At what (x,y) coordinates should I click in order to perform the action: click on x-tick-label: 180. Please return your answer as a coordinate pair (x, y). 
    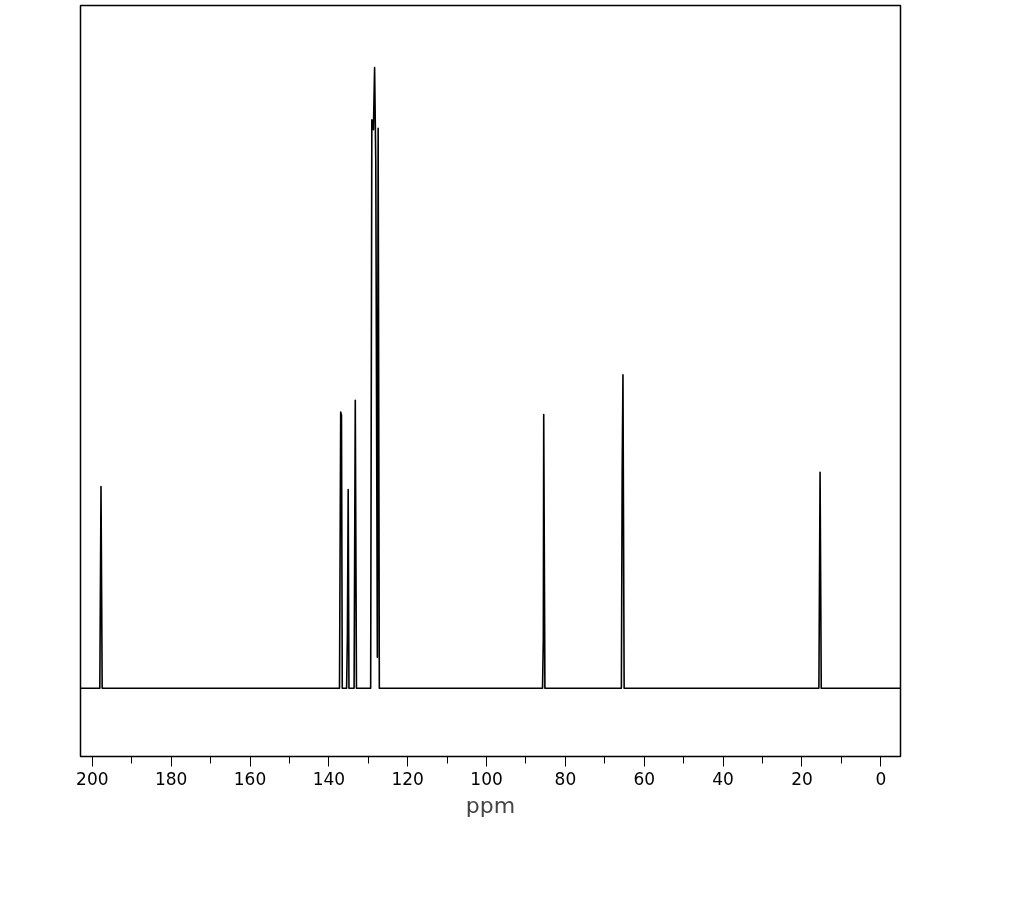
    Looking at the image, I should click on (171, 778).